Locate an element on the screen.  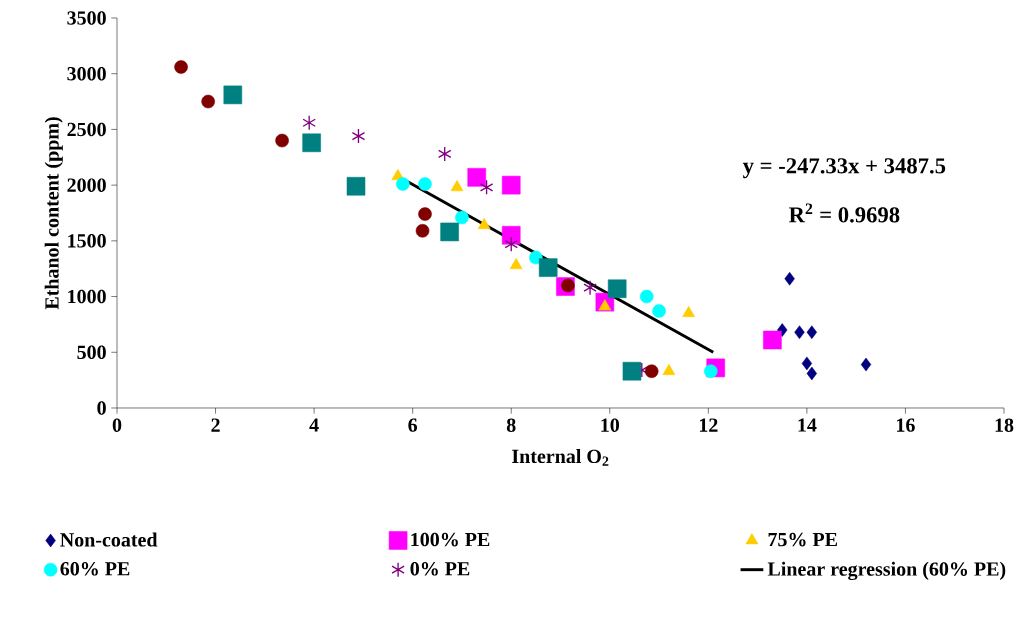
x-axis-title: Internal O$_{2}$ is located at coordinates (560, 457).